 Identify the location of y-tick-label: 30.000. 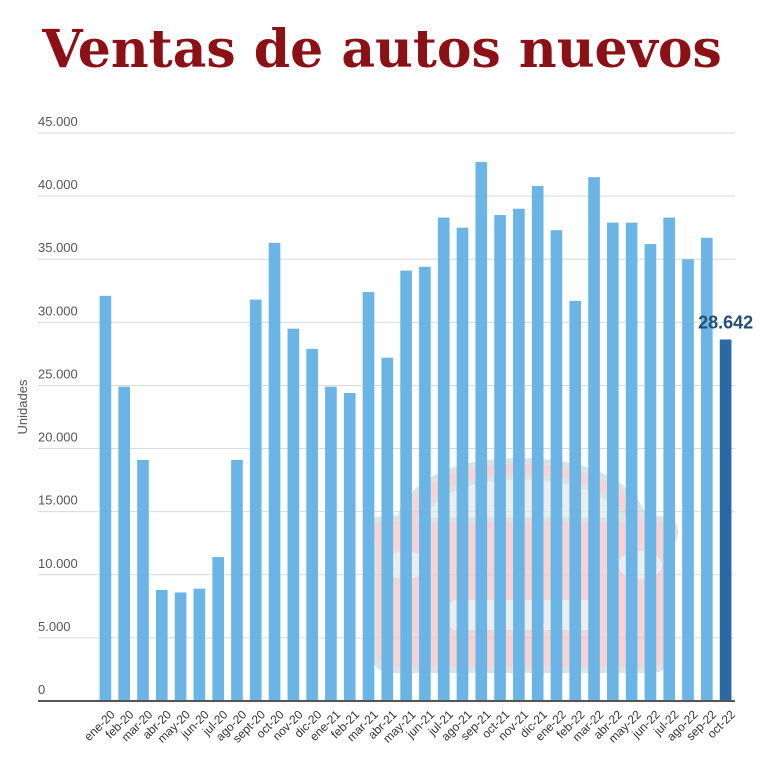
(58, 310).